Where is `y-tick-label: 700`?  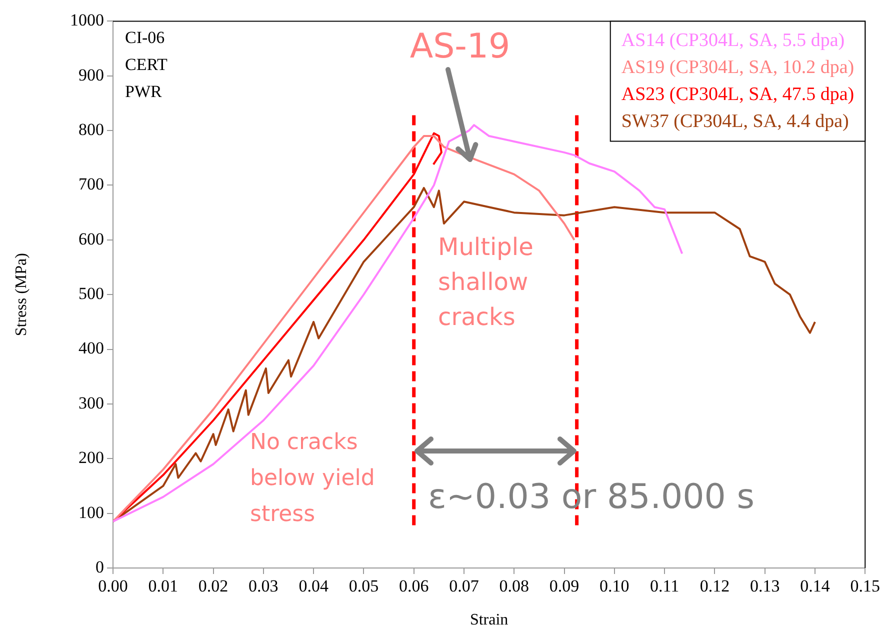
y-tick-label: 700 is located at coordinates (91, 184).